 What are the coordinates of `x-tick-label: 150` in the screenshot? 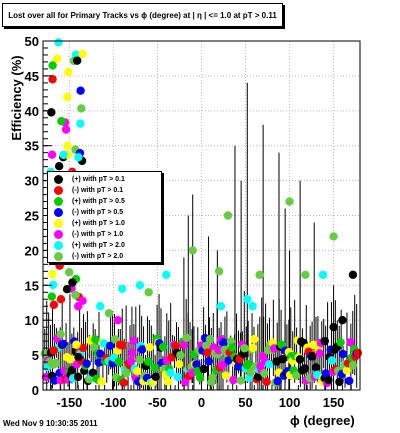 It's located at (334, 402).